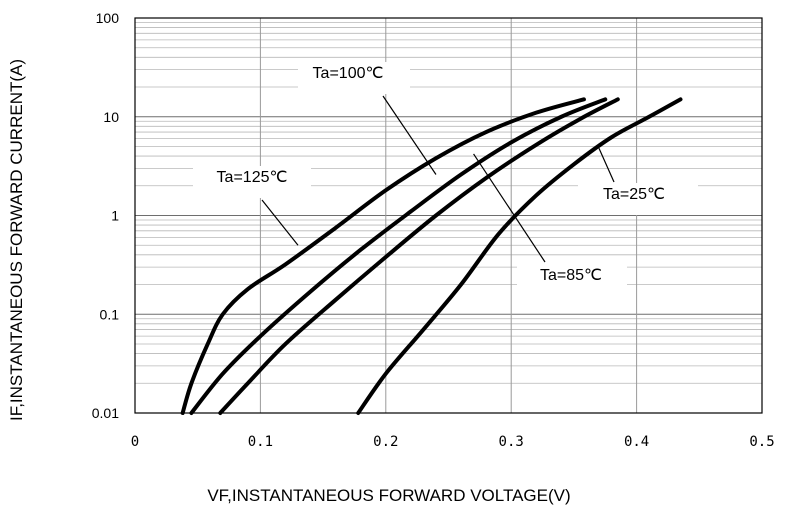 This screenshot has height=513, width=796. I want to click on annotation-label: Ta=100℃, so click(348, 73).